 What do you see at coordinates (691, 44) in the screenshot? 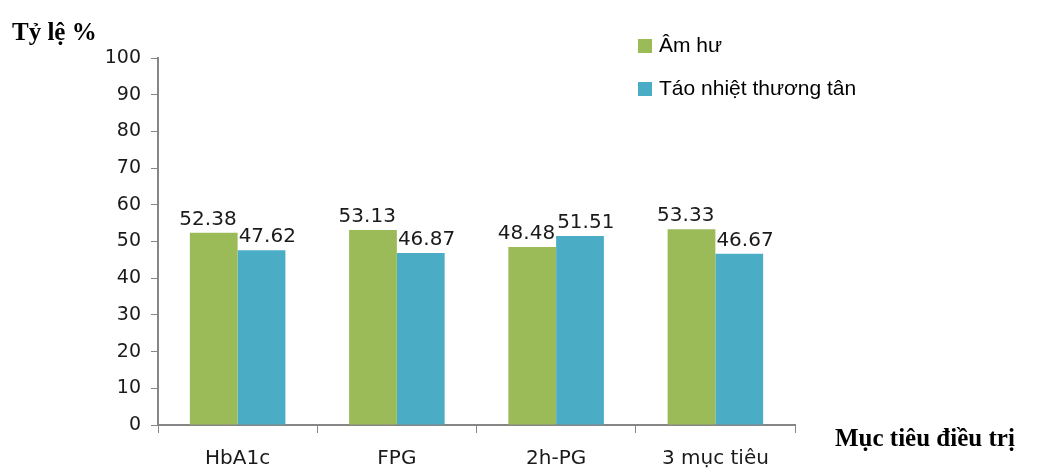
I see `legend-label: Âm hư` at bounding box center [691, 44].